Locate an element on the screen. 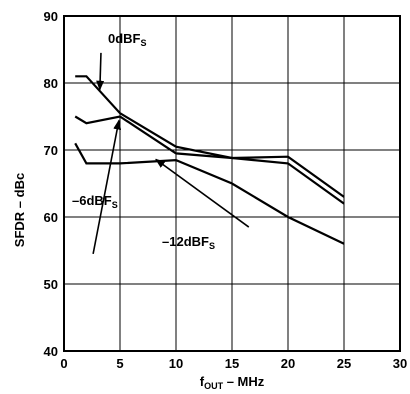 The height and width of the screenshot is (394, 410). arrow-0dbfs is located at coordinates (100, 71).